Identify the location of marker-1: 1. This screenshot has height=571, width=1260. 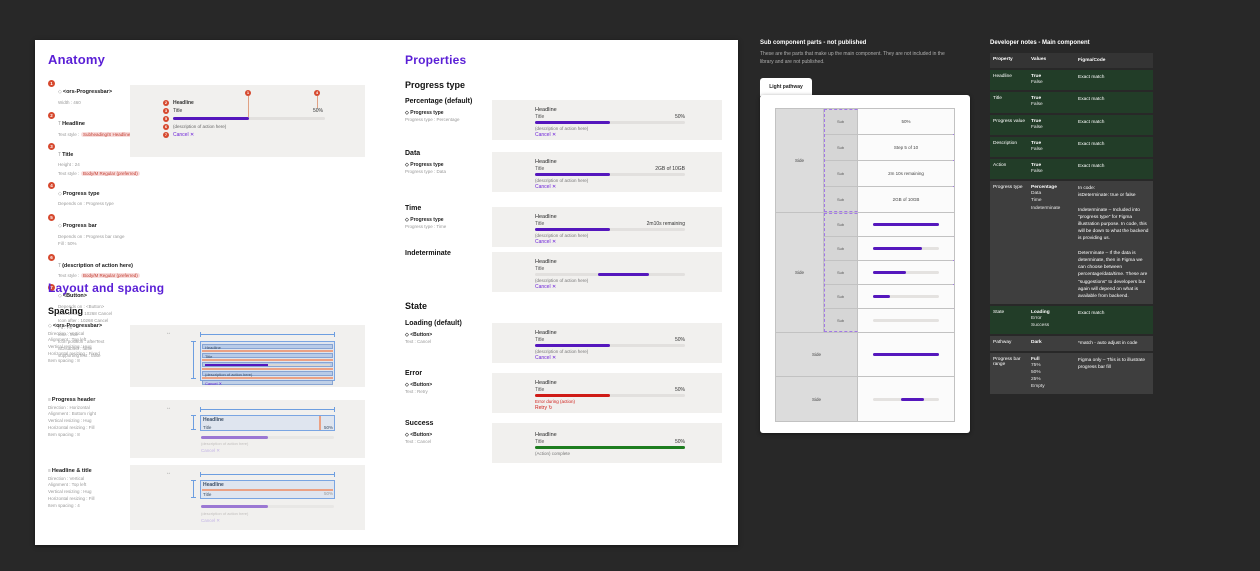
(51, 83).